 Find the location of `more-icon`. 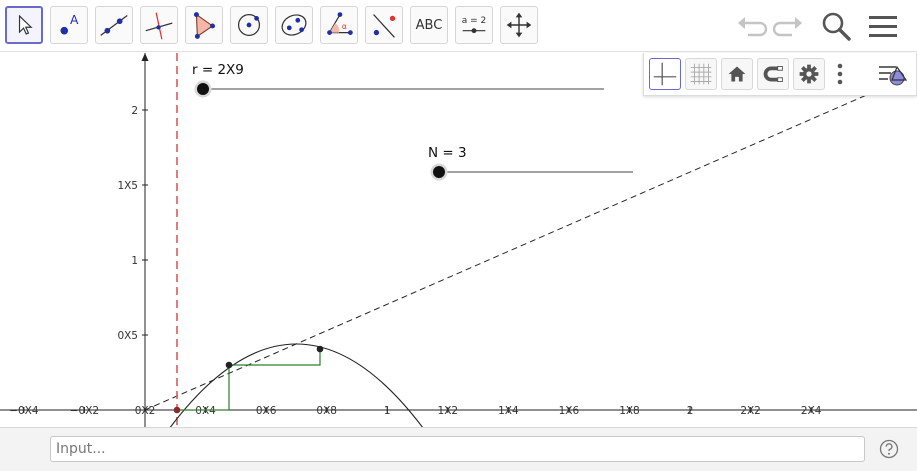

more-icon is located at coordinates (840, 74).